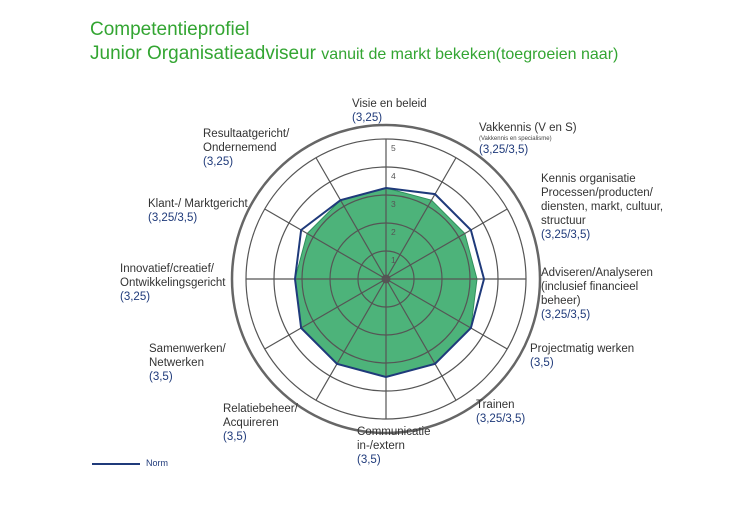 This screenshot has height=523, width=751. I want to click on category-label-9: Samenwerken/Netwerken (3,5), so click(187, 363).